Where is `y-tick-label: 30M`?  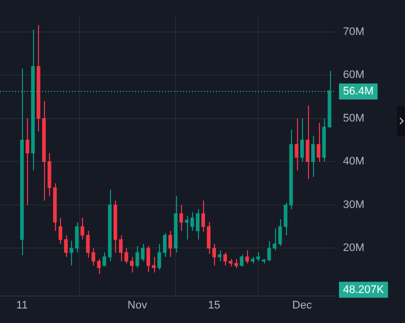
y-tick-label: 30M is located at coordinates (353, 204).